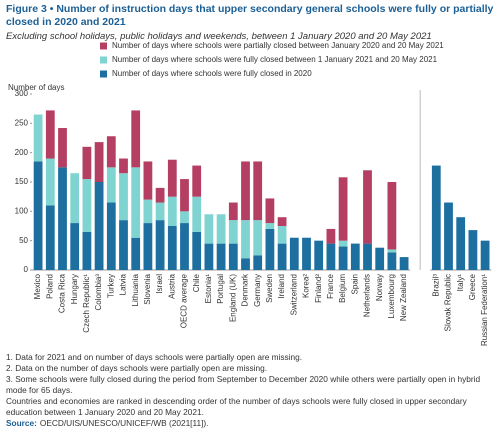 The height and width of the screenshot is (436, 500). What do you see at coordinates (49, 286) in the screenshot?
I see `x-tick-label: Poland` at bounding box center [49, 286].